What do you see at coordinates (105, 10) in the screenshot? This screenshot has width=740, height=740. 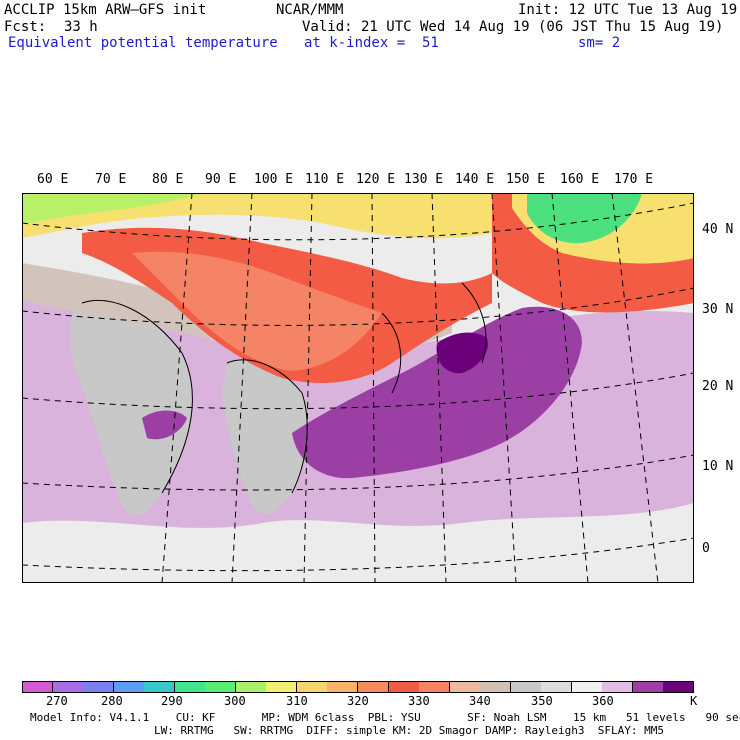 I see `model-title: ACCLIP 15km ARW–GFS init` at bounding box center [105, 10].